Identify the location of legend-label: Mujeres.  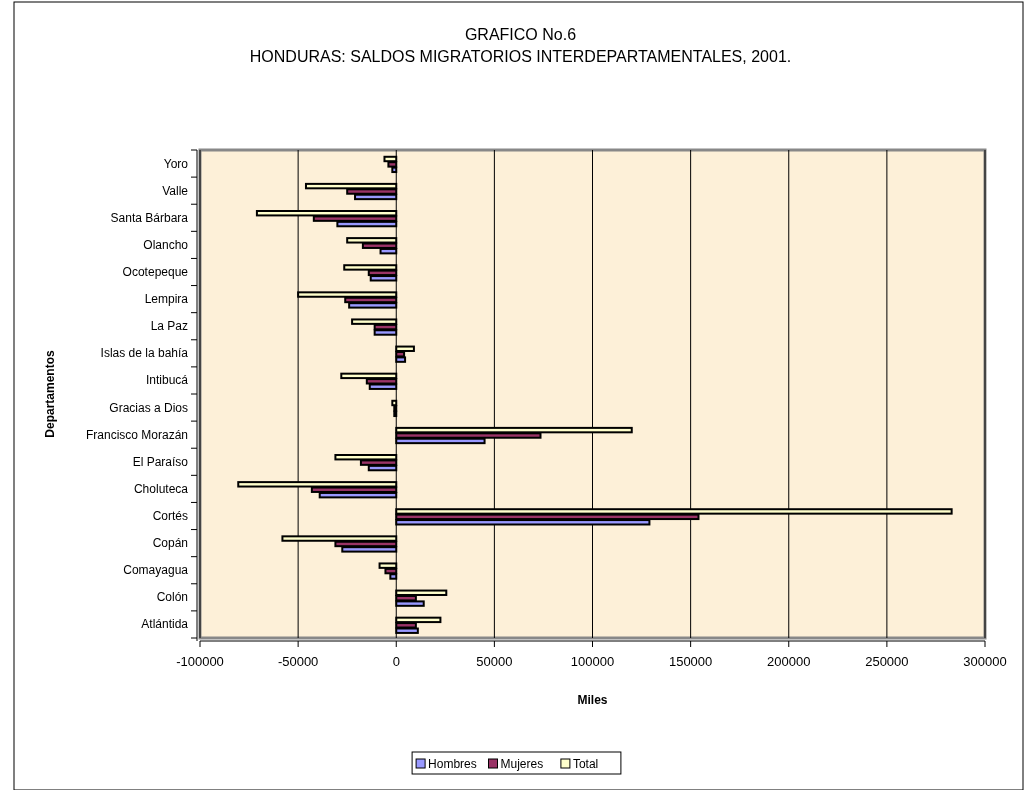
(522, 764).